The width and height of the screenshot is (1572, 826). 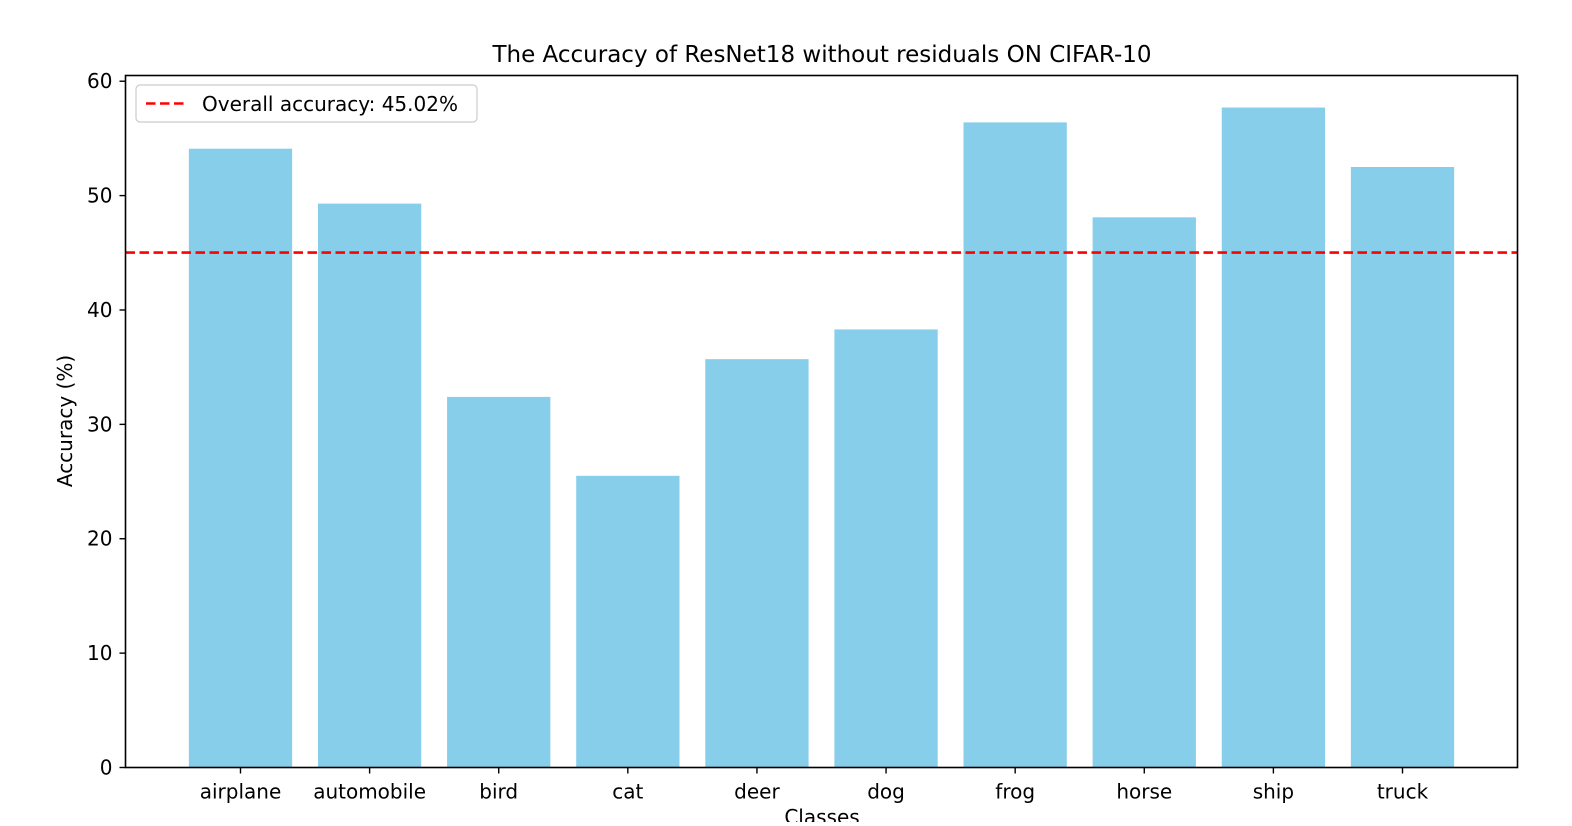 I want to click on x-tick-label-automobile: automobile, so click(x=369, y=792).